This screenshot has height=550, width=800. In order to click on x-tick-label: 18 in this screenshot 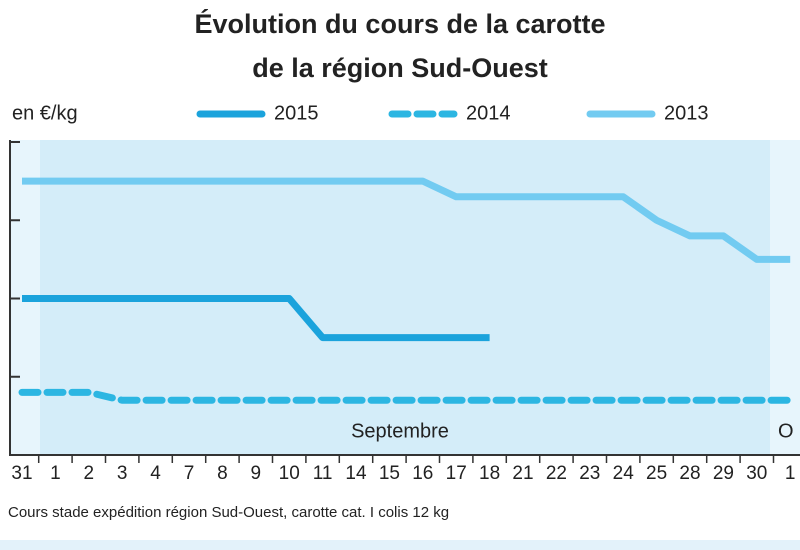, I will do `click(489, 473)`.